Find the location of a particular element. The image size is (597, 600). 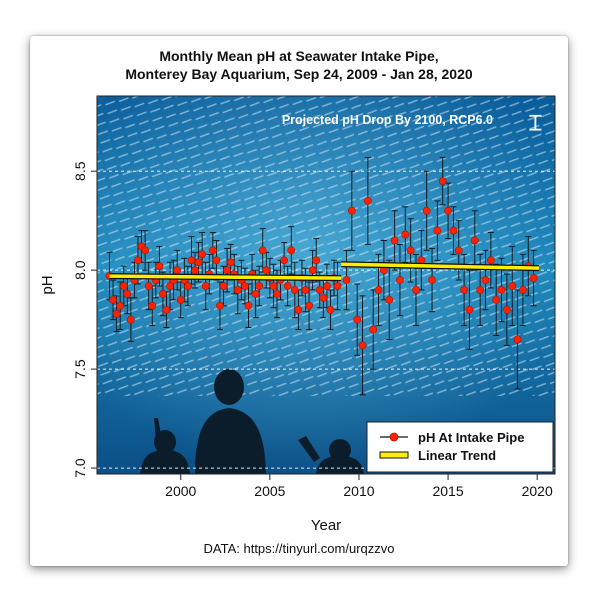

spectator-silhouettes is located at coordinates (252, 421).